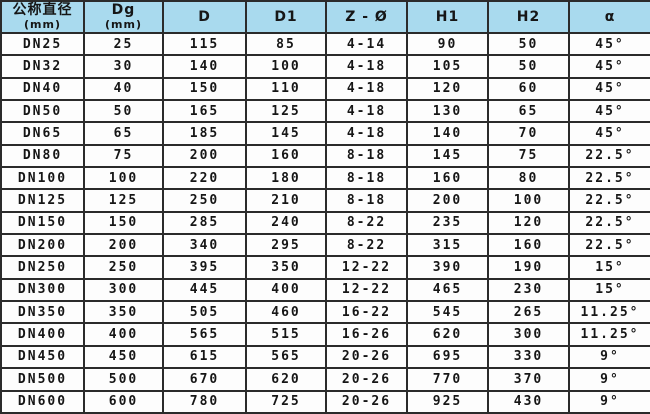 This screenshot has width=650, height=414. What do you see at coordinates (528, 16) in the screenshot?
I see `column-label: H2` at bounding box center [528, 16].